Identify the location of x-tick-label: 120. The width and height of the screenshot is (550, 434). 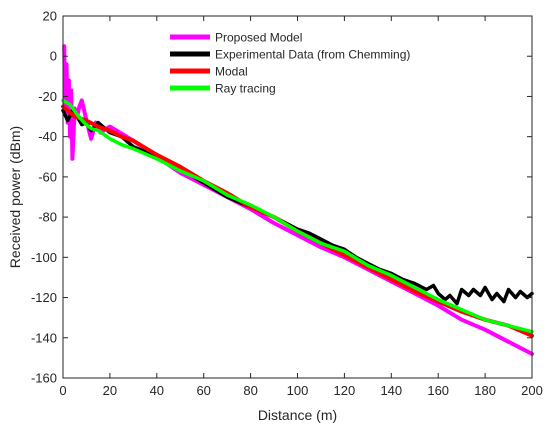
(345, 390).